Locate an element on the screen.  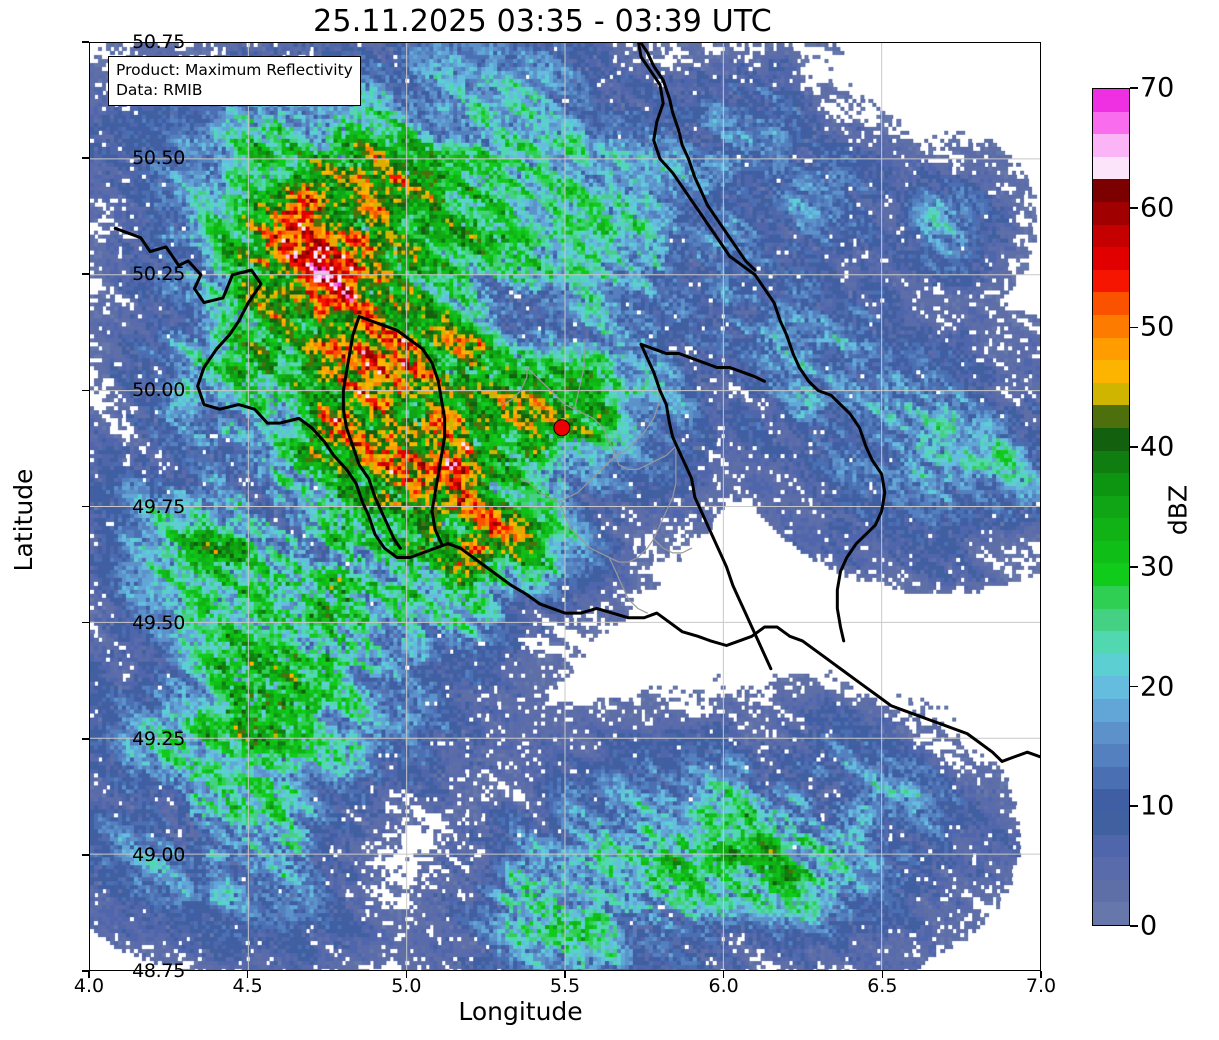
colorbar-tick-label: 40 is located at coordinates (1157, 447).